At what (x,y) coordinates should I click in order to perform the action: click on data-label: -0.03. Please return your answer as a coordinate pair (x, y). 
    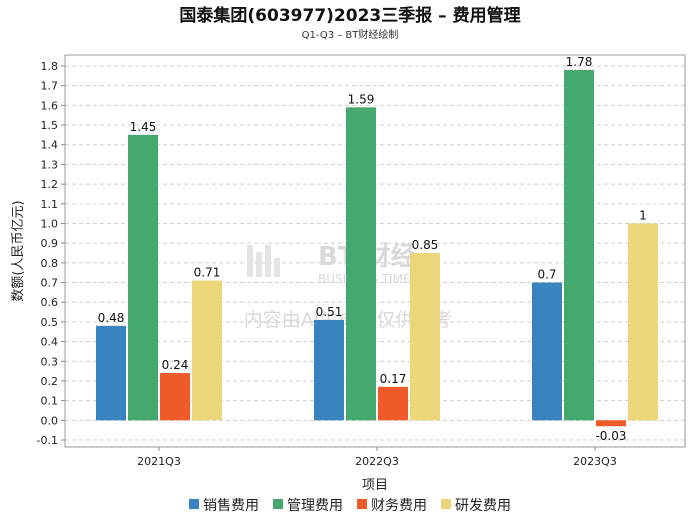
    Looking at the image, I should click on (610, 436).